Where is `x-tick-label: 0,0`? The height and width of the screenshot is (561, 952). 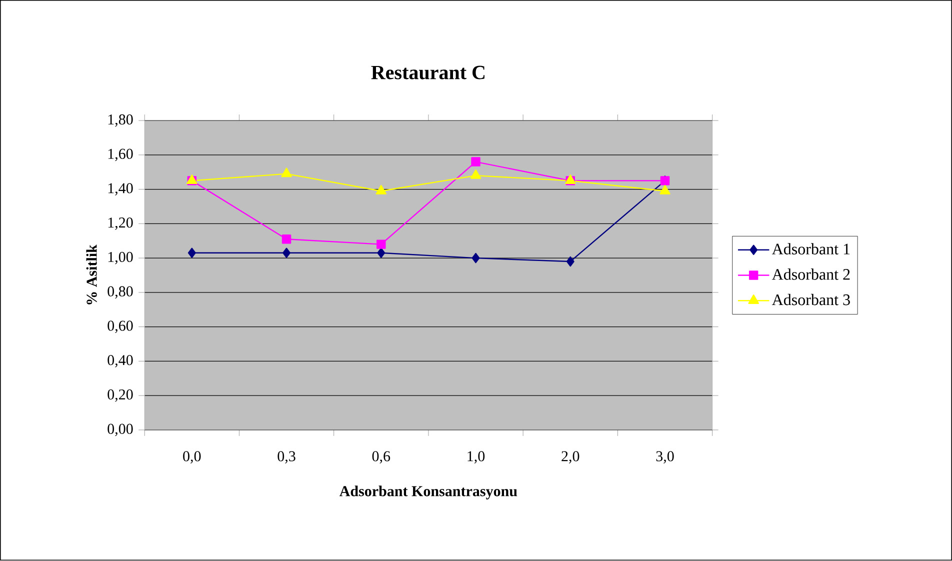
x-tick-label: 0,0 is located at coordinates (192, 457).